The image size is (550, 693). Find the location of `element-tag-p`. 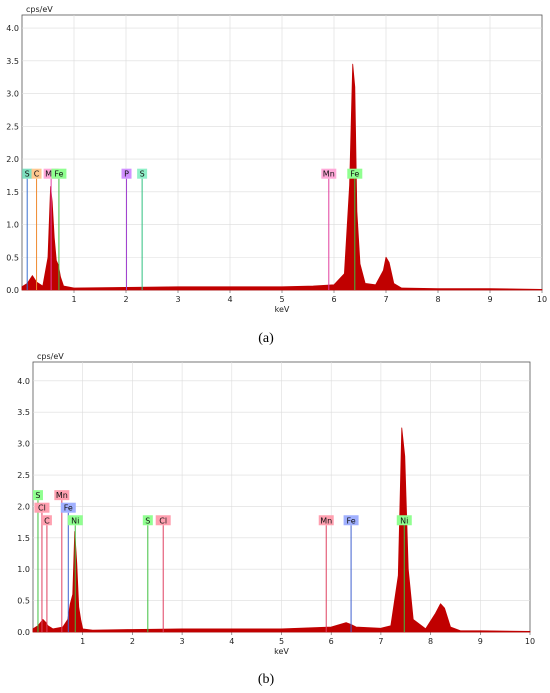

element-tag-p is located at coordinates (126, 173).